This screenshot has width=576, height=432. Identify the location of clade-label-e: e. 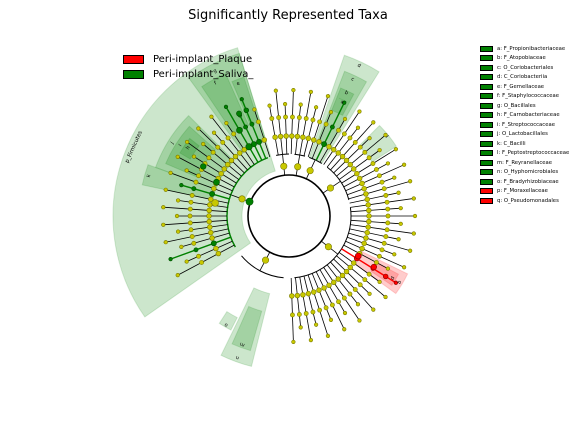
(238, 84).